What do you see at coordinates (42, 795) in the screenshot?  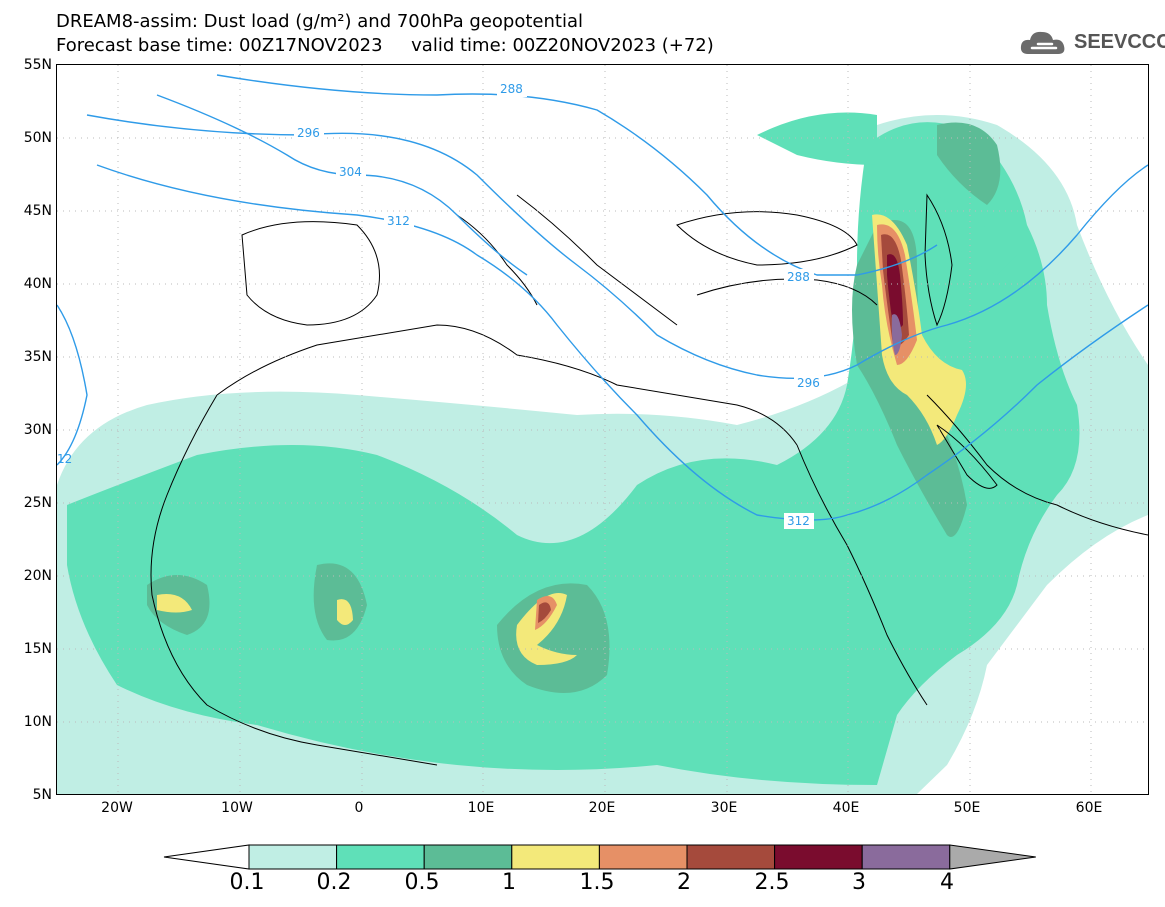 I see `lat-label-5n: 5N` at bounding box center [42, 795].